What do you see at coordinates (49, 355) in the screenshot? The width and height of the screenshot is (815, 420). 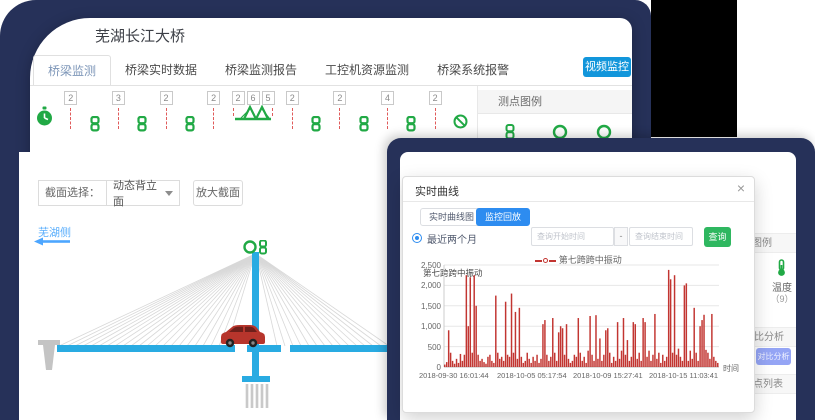 I see `left-pier` at bounding box center [49, 355].